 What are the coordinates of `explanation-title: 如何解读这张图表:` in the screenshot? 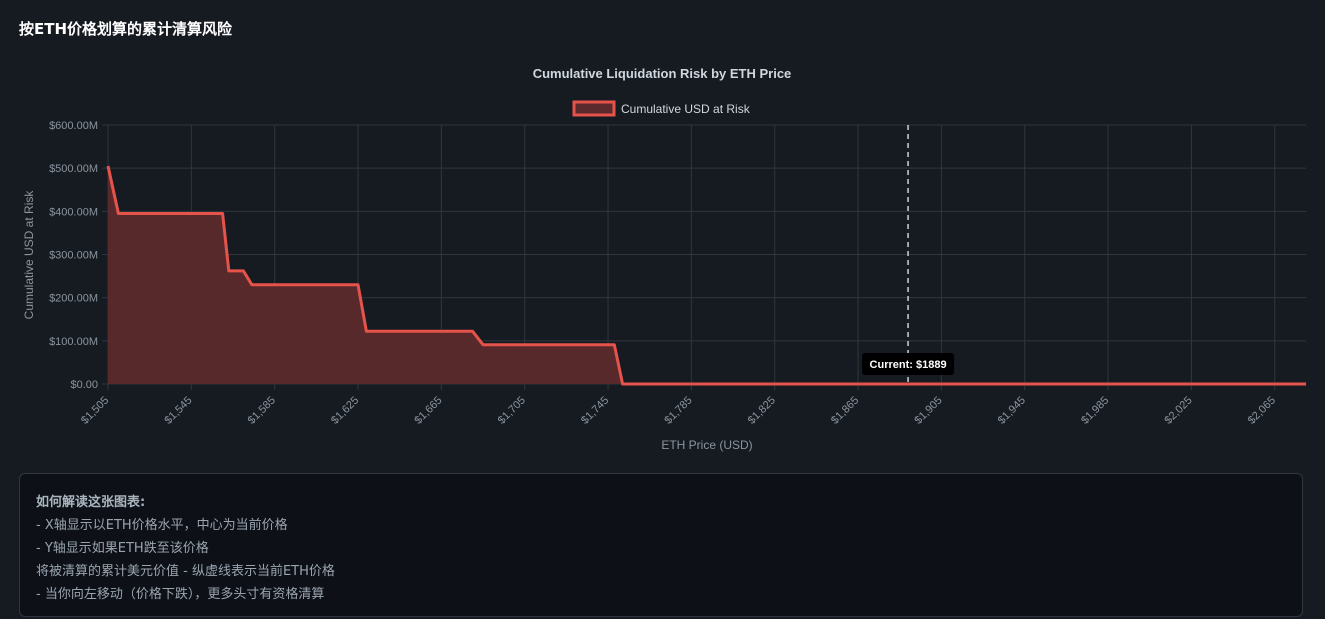 It's located at (91, 502).